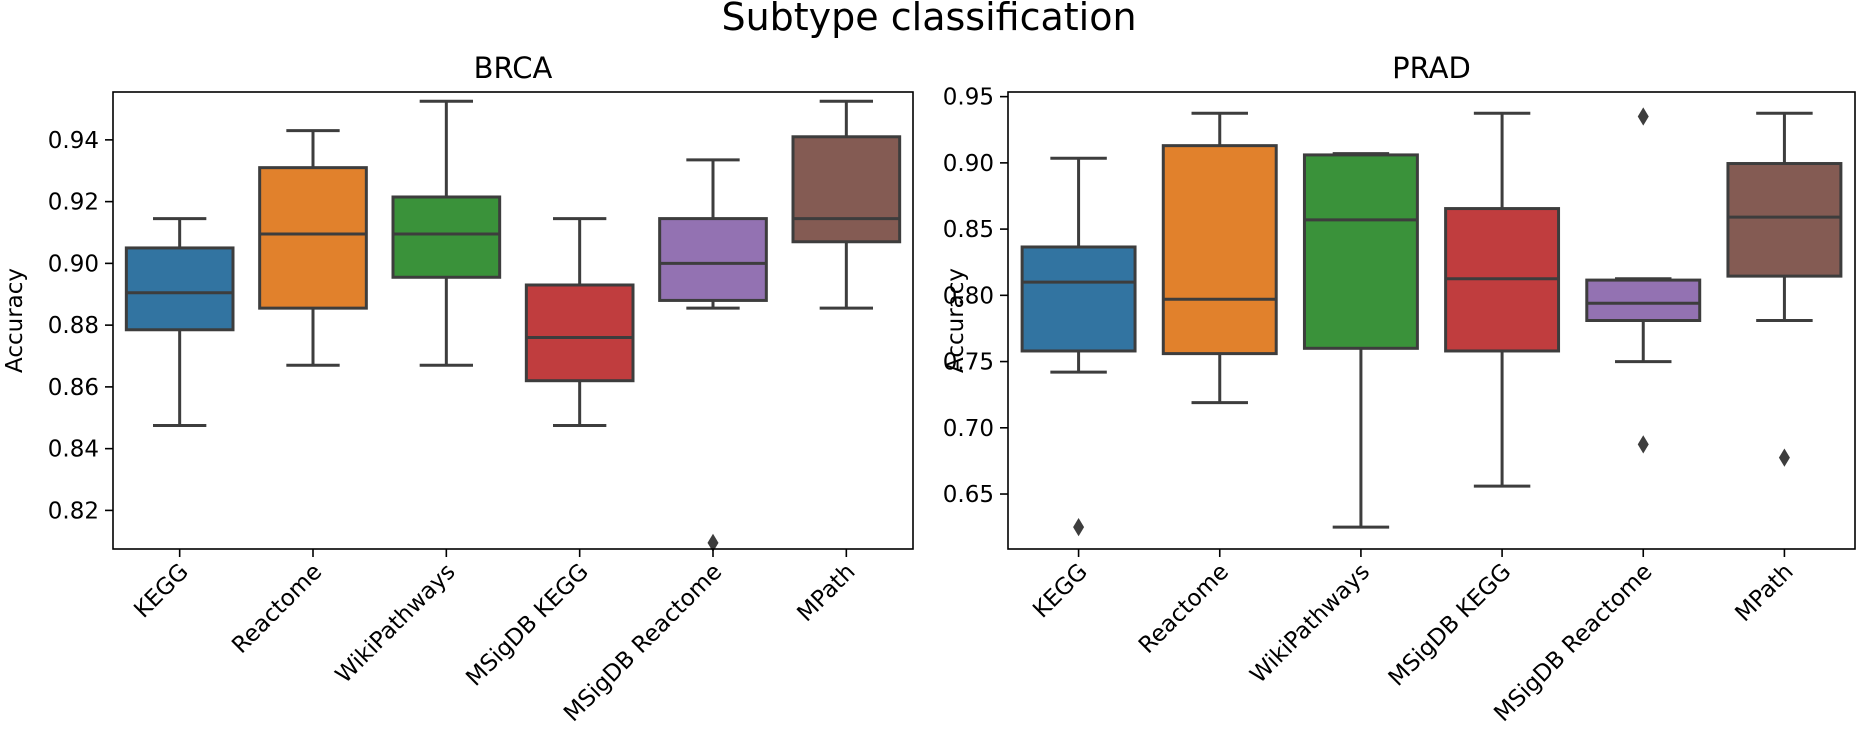 This screenshot has width=1859, height=755. What do you see at coordinates (15, 320) in the screenshot?
I see `brca-y-axis-label: Accuracy` at bounding box center [15, 320].